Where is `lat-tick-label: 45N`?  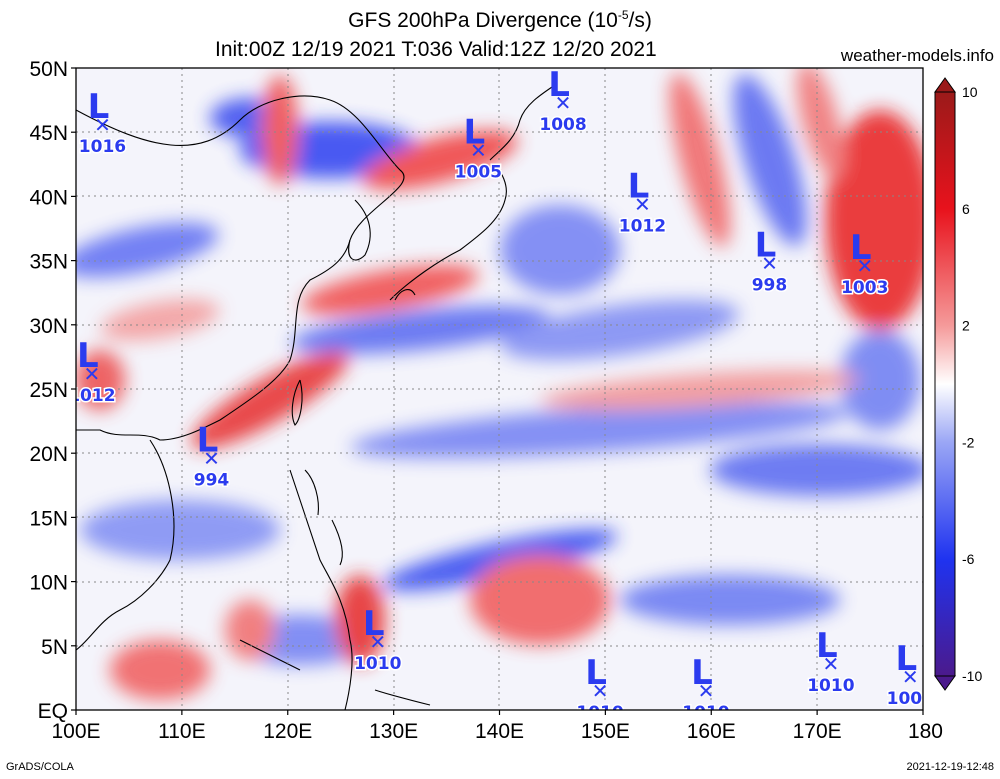 lat-tick-label: 45N is located at coordinates (48, 133).